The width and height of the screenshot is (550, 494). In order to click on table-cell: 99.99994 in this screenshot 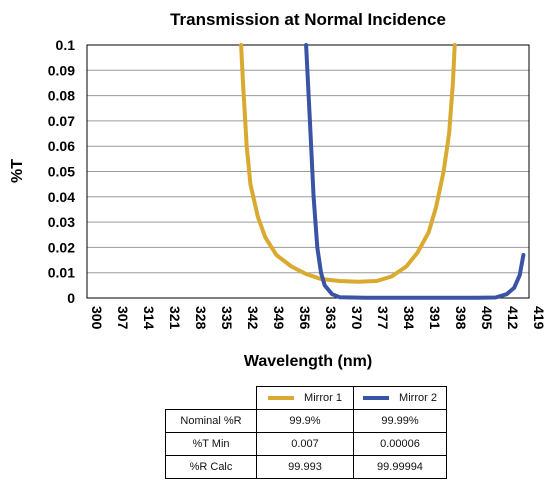, I will do `click(400, 467)`.